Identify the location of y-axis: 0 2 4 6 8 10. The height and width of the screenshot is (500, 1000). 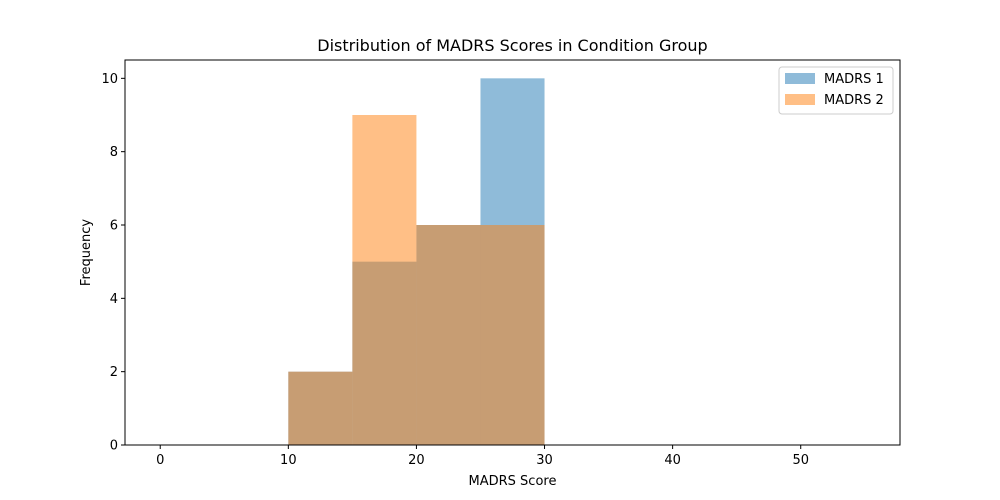
(113, 263).